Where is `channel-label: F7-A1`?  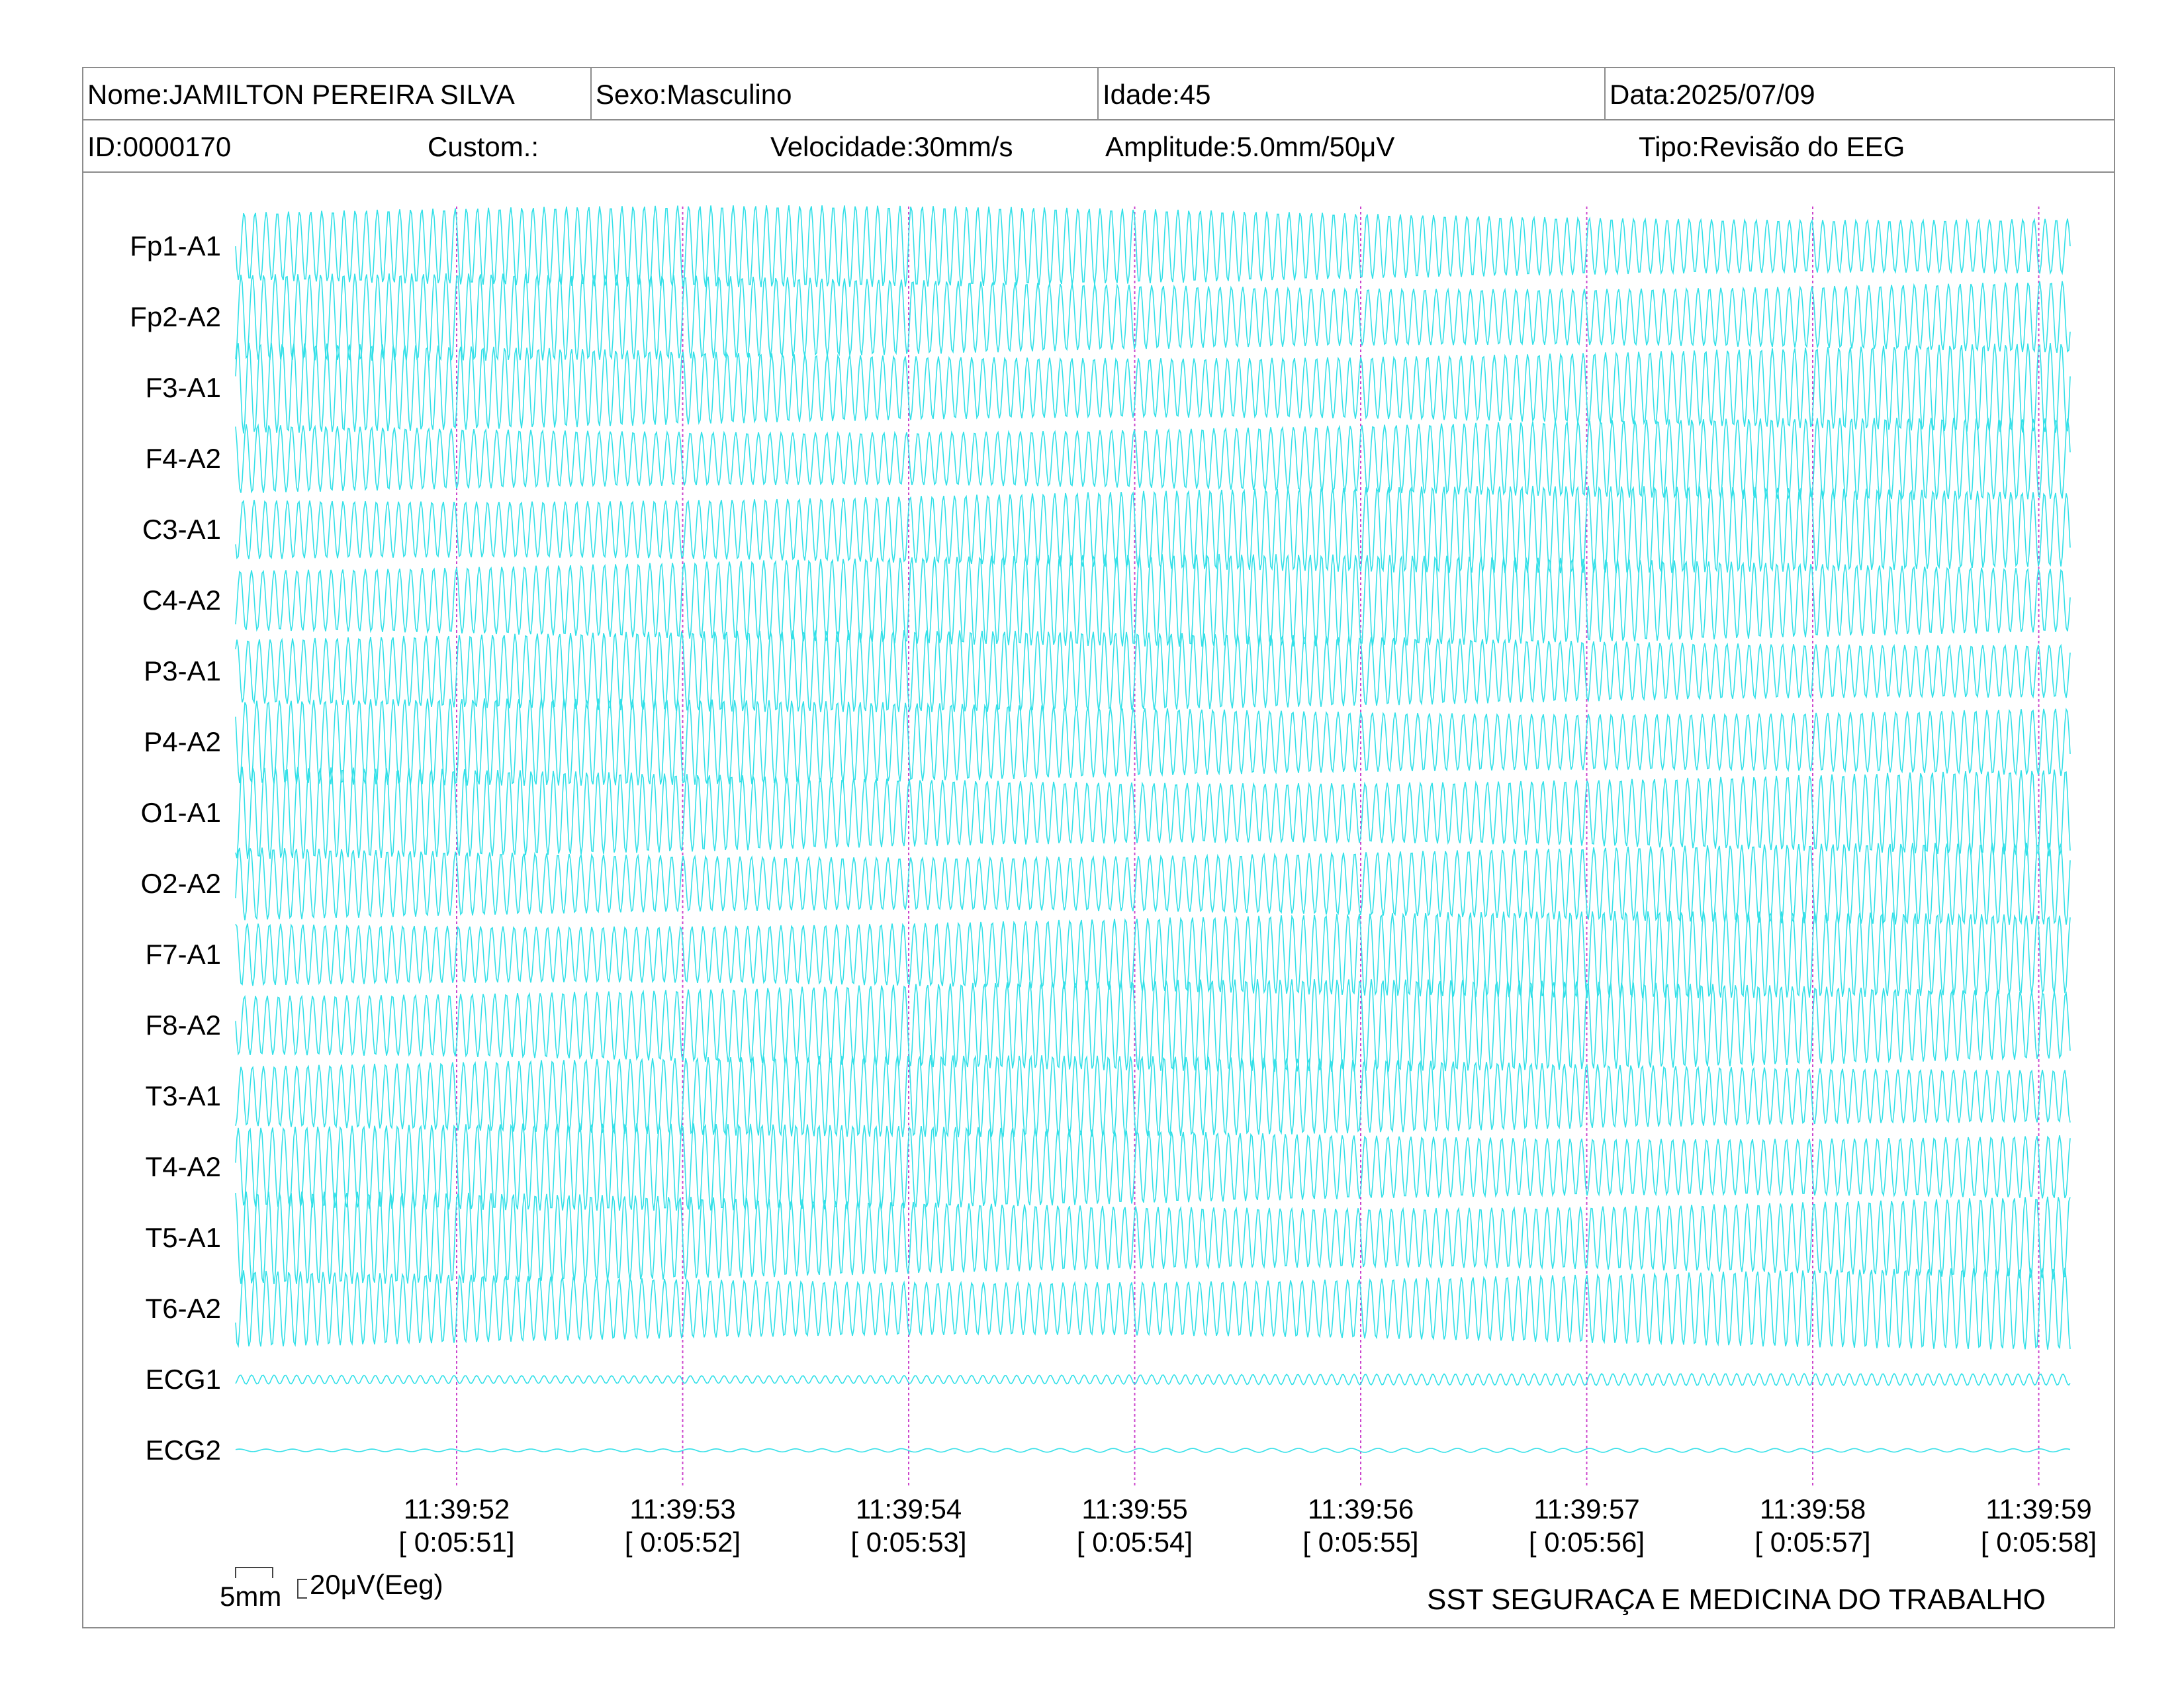 channel-label: F7-A1 is located at coordinates (183, 954).